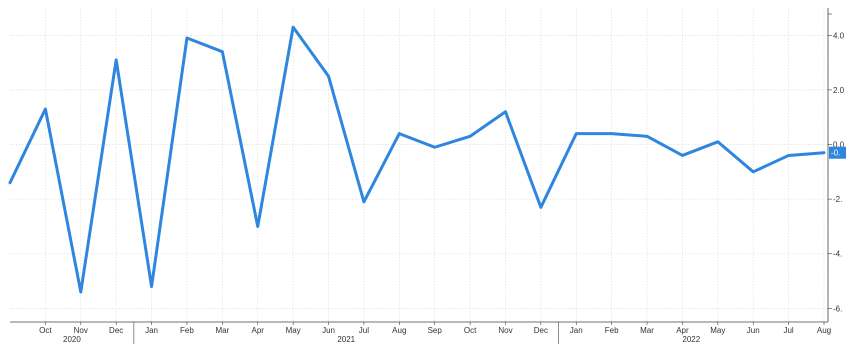  What do you see at coordinates (837, 199) in the screenshot?
I see `y-tick-label: -2.` at bounding box center [837, 199].